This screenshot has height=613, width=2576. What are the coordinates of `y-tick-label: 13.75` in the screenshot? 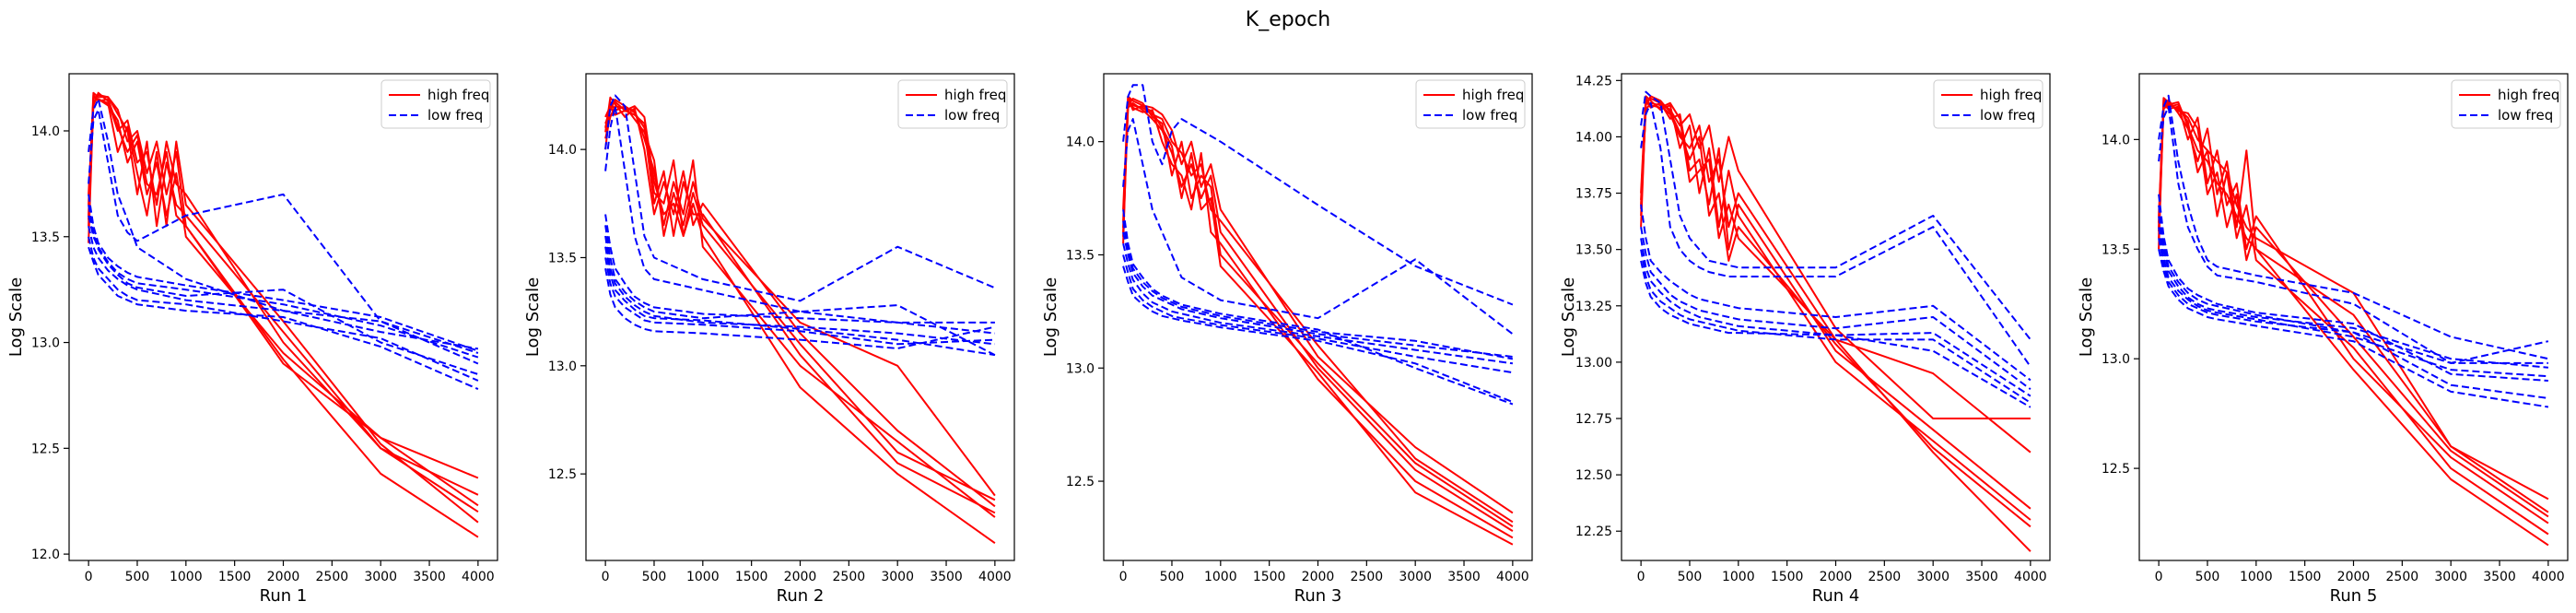 It's located at (1593, 194).